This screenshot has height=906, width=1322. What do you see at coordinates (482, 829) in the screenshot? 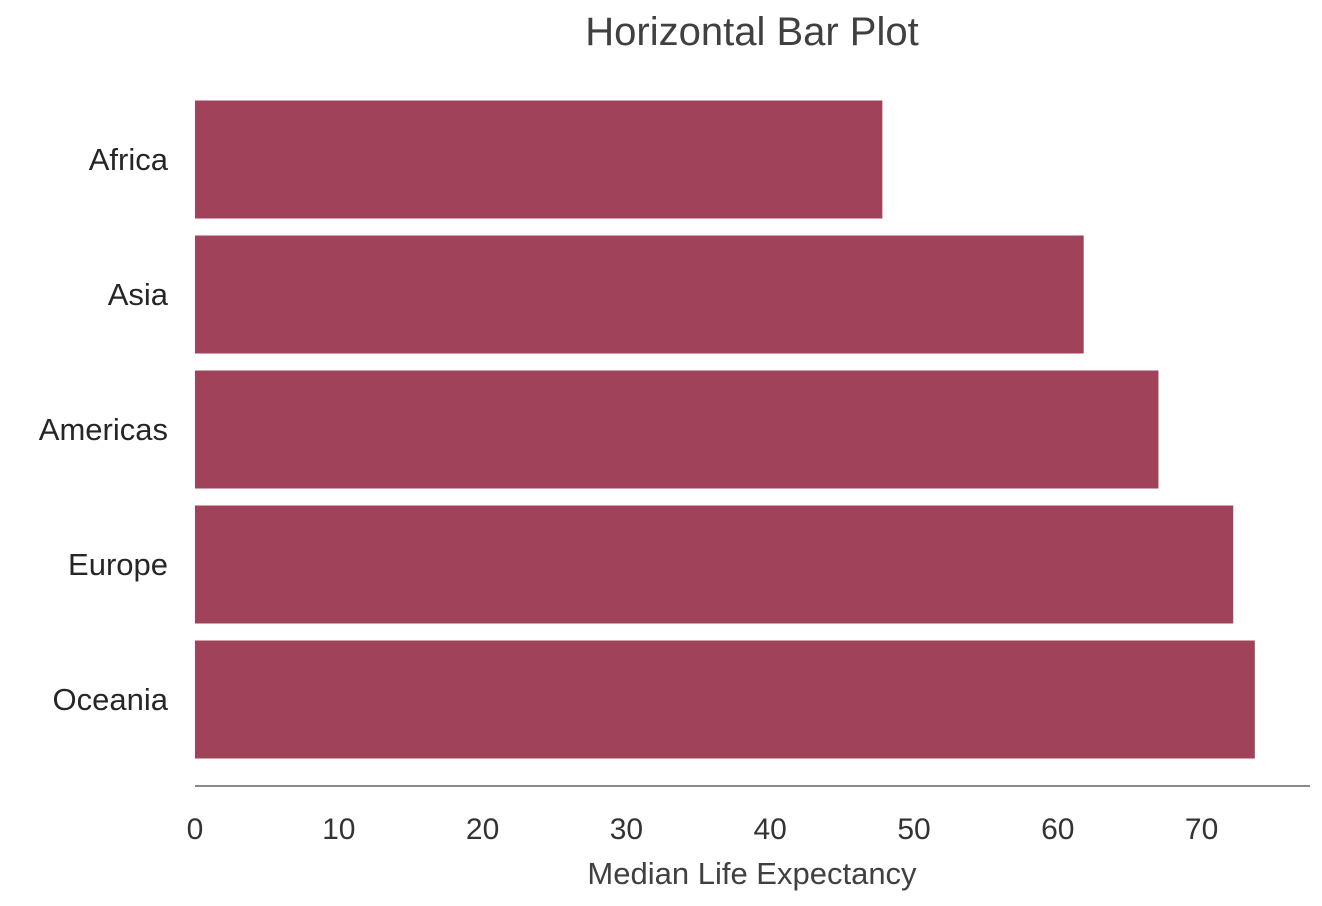
I see `x-tick-label-20: 20` at bounding box center [482, 829].